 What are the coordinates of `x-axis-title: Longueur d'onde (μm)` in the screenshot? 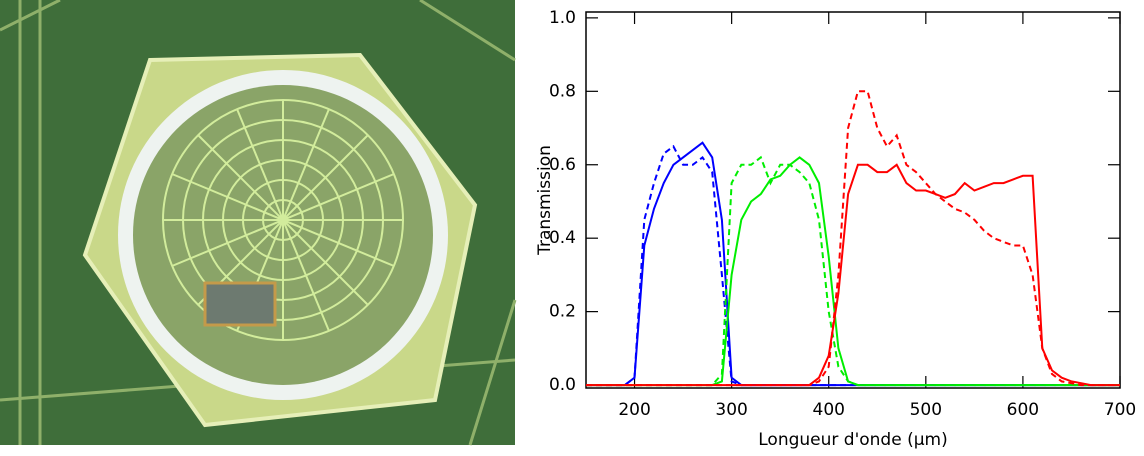 It's located at (852, 440).